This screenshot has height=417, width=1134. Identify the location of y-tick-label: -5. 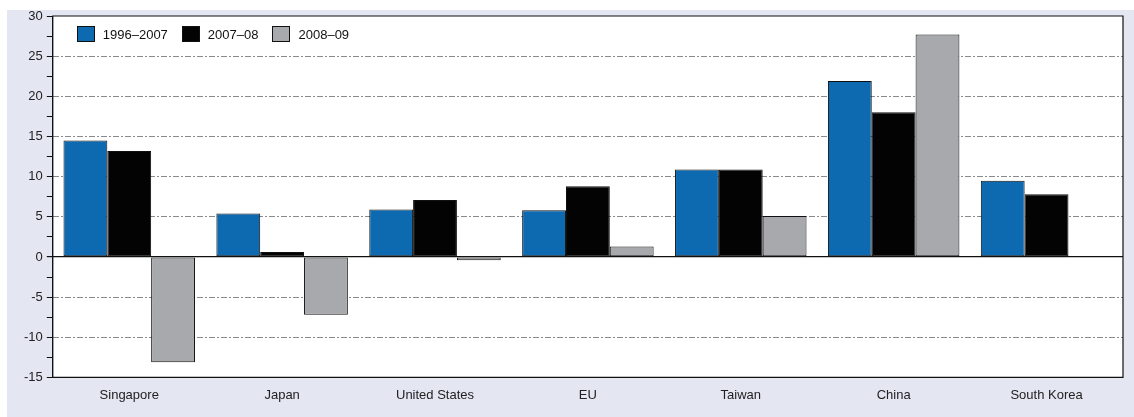
(37, 296).